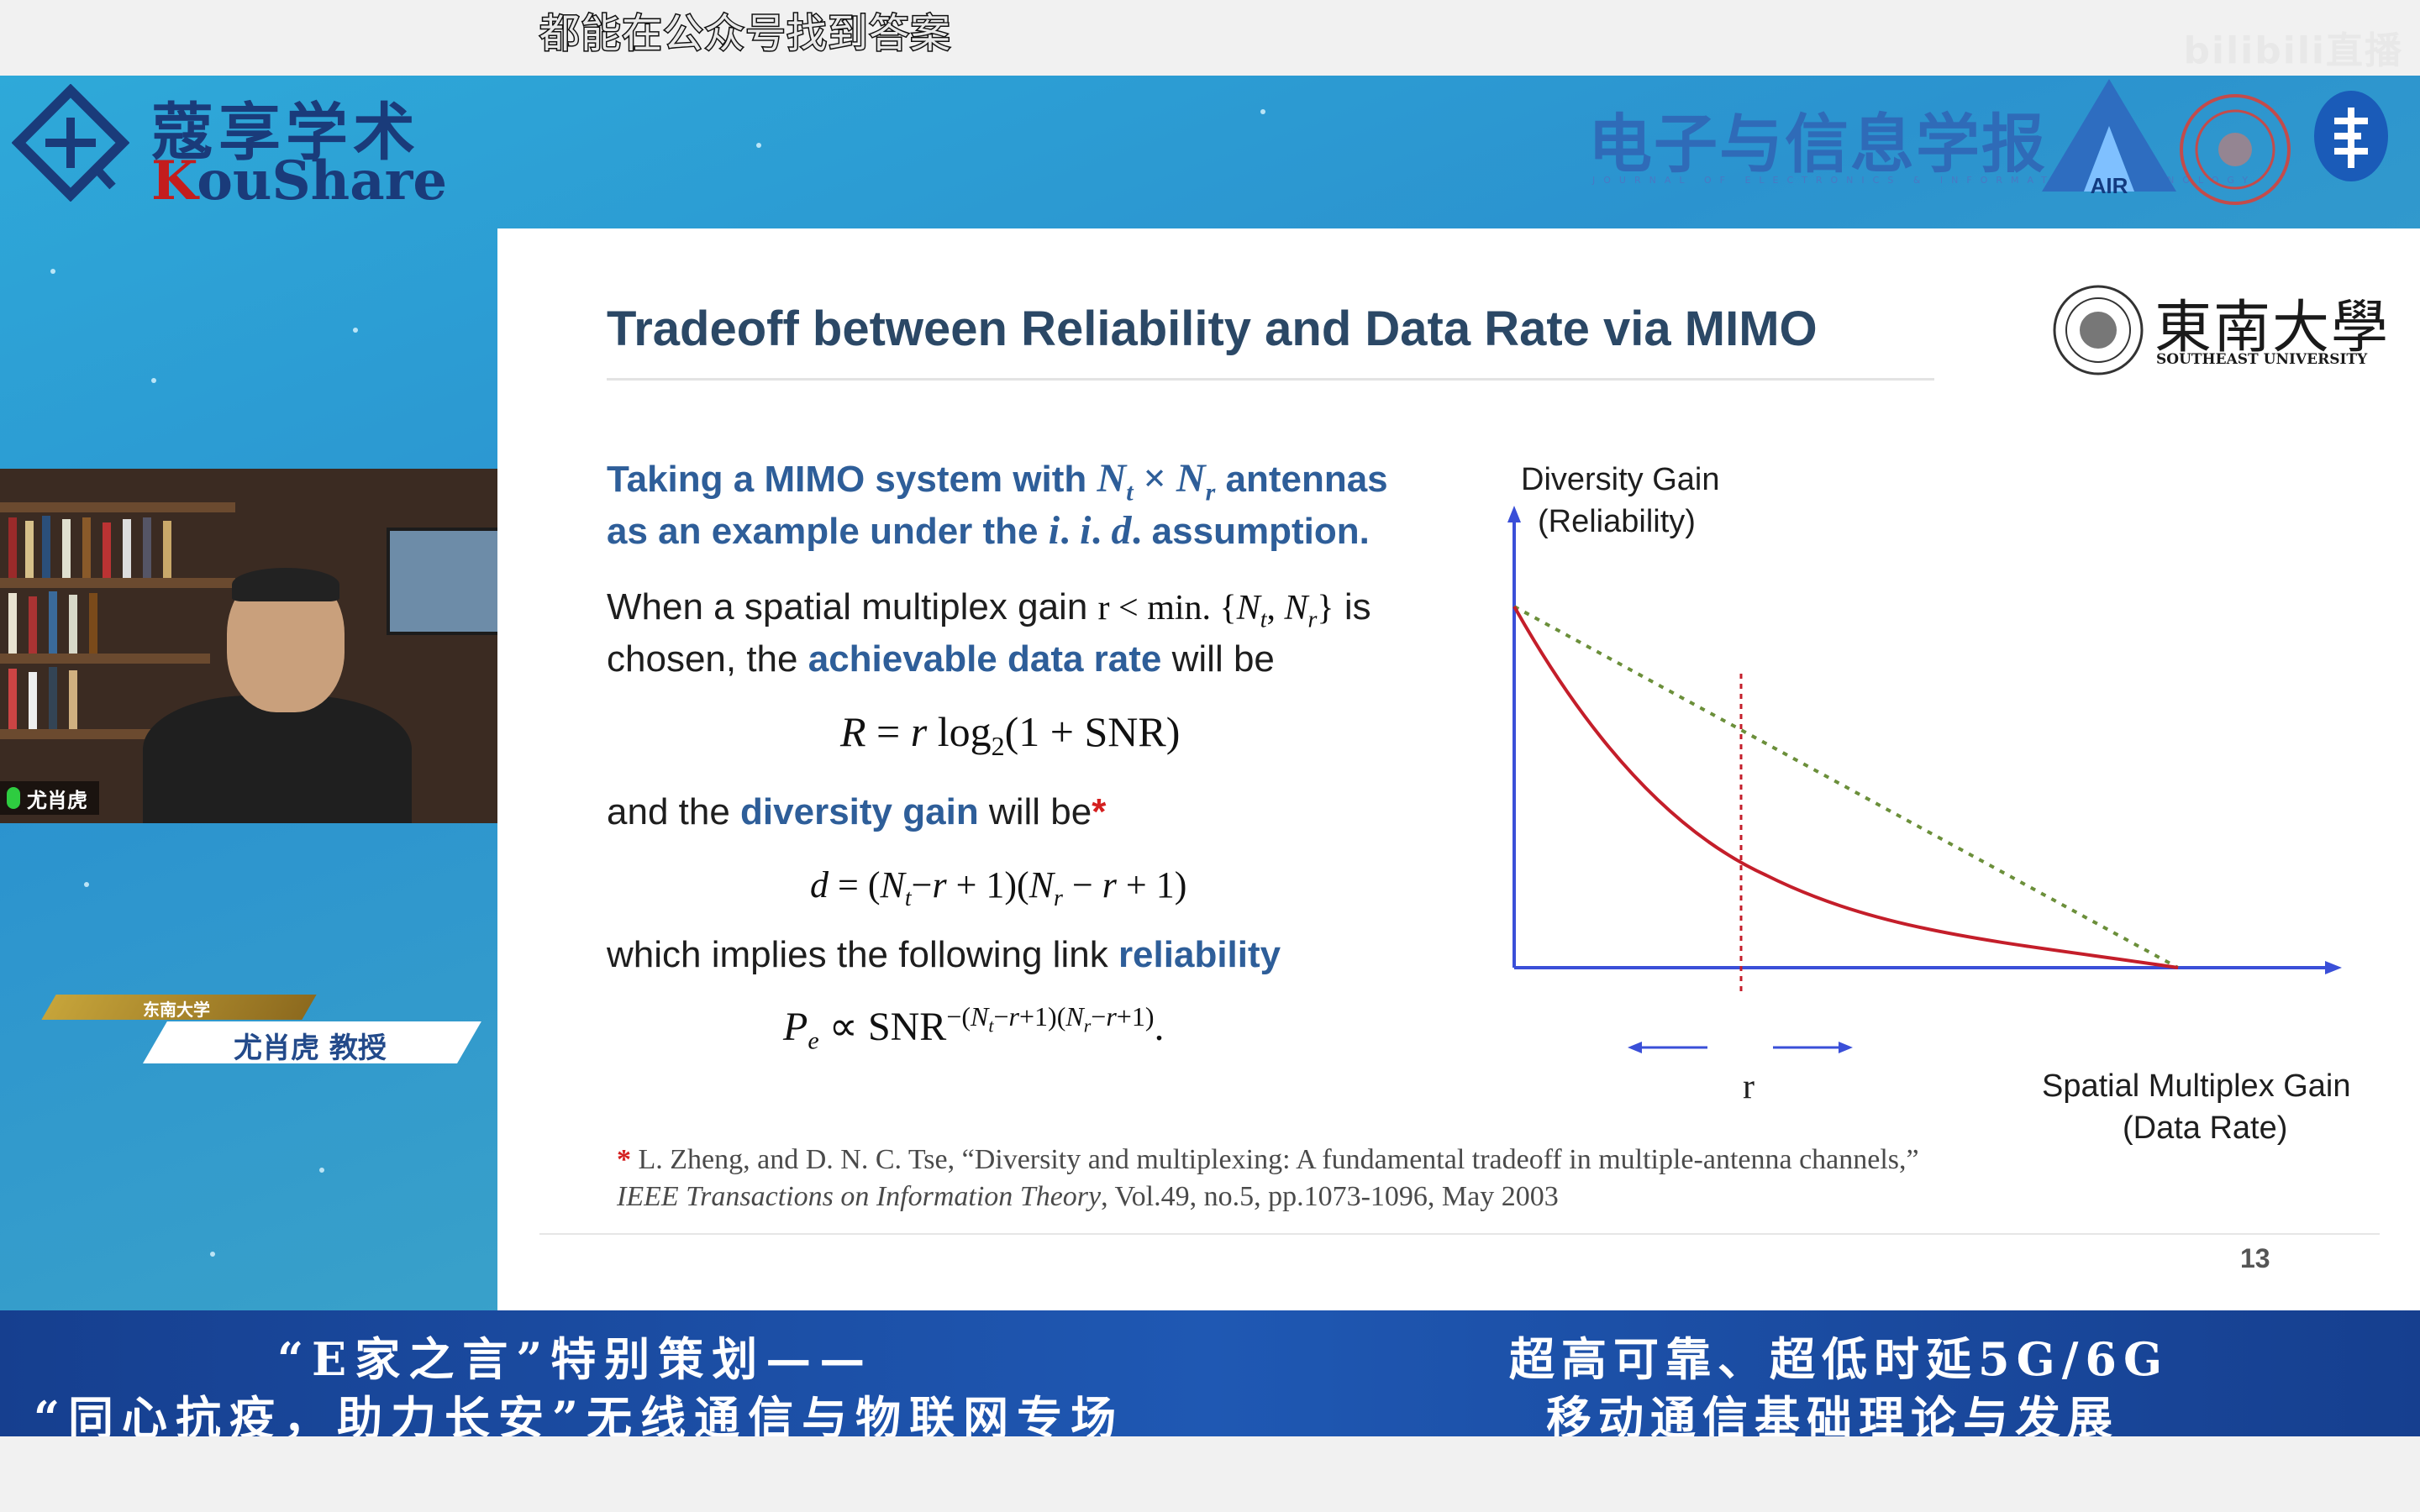 The height and width of the screenshot is (1512, 2420). What do you see at coordinates (579, 1418) in the screenshot?
I see `banner-left-line-2: “同心抗疫，助力长安”无线通信与物联网专场` at bounding box center [579, 1418].